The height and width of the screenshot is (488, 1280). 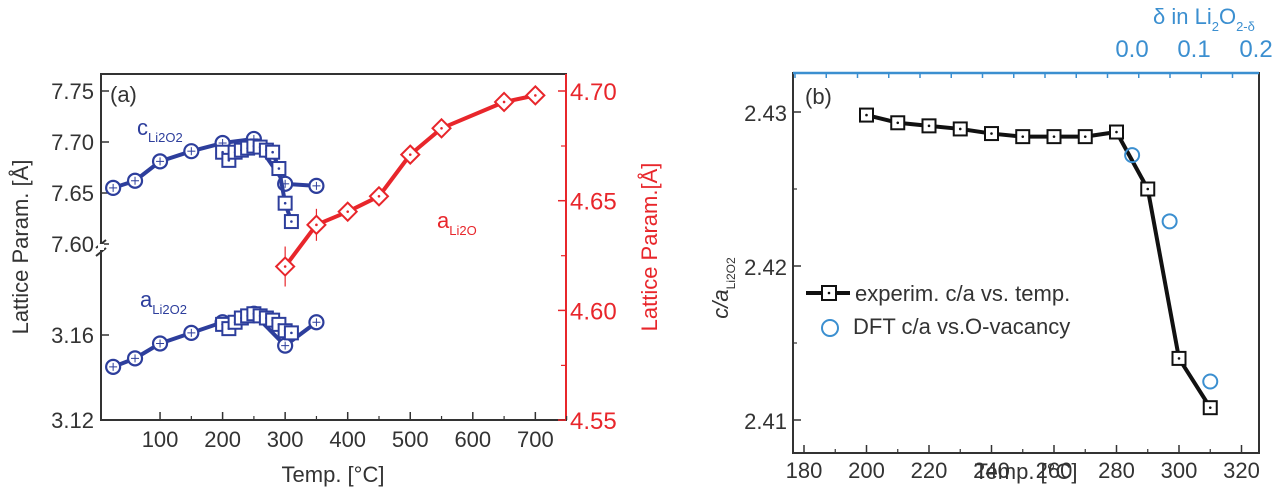 I want to click on x-tick-label: 600, so click(x=472, y=439).